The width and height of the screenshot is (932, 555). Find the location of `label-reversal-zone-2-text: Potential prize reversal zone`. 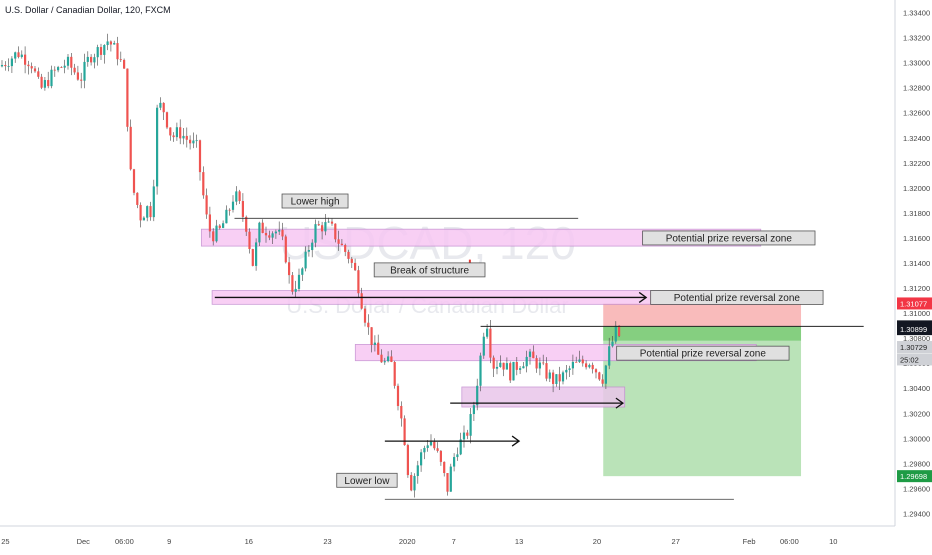

label-reversal-zone-2-text: Potential prize reversal zone is located at coordinates (737, 298).